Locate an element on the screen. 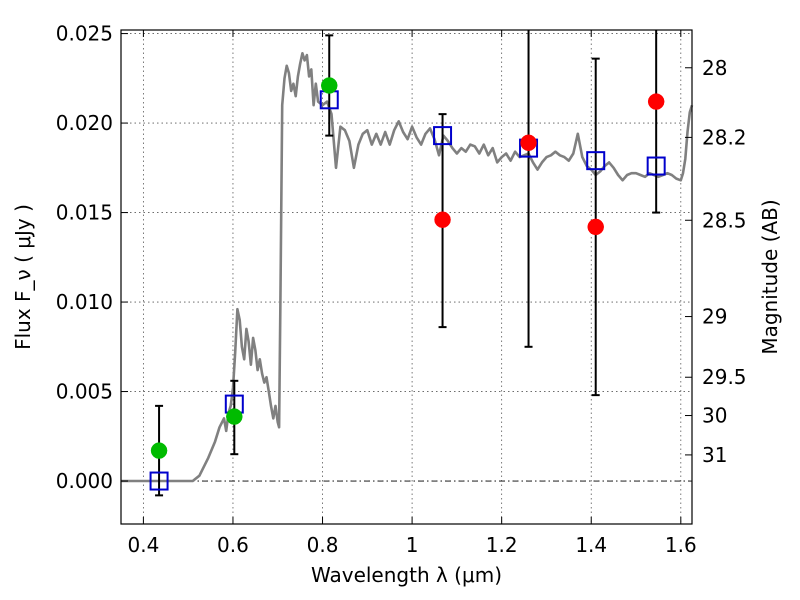 Image resolution: width=800 pixels, height=600 pixels. right-tick-label: 30 is located at coordinates (714, 416).